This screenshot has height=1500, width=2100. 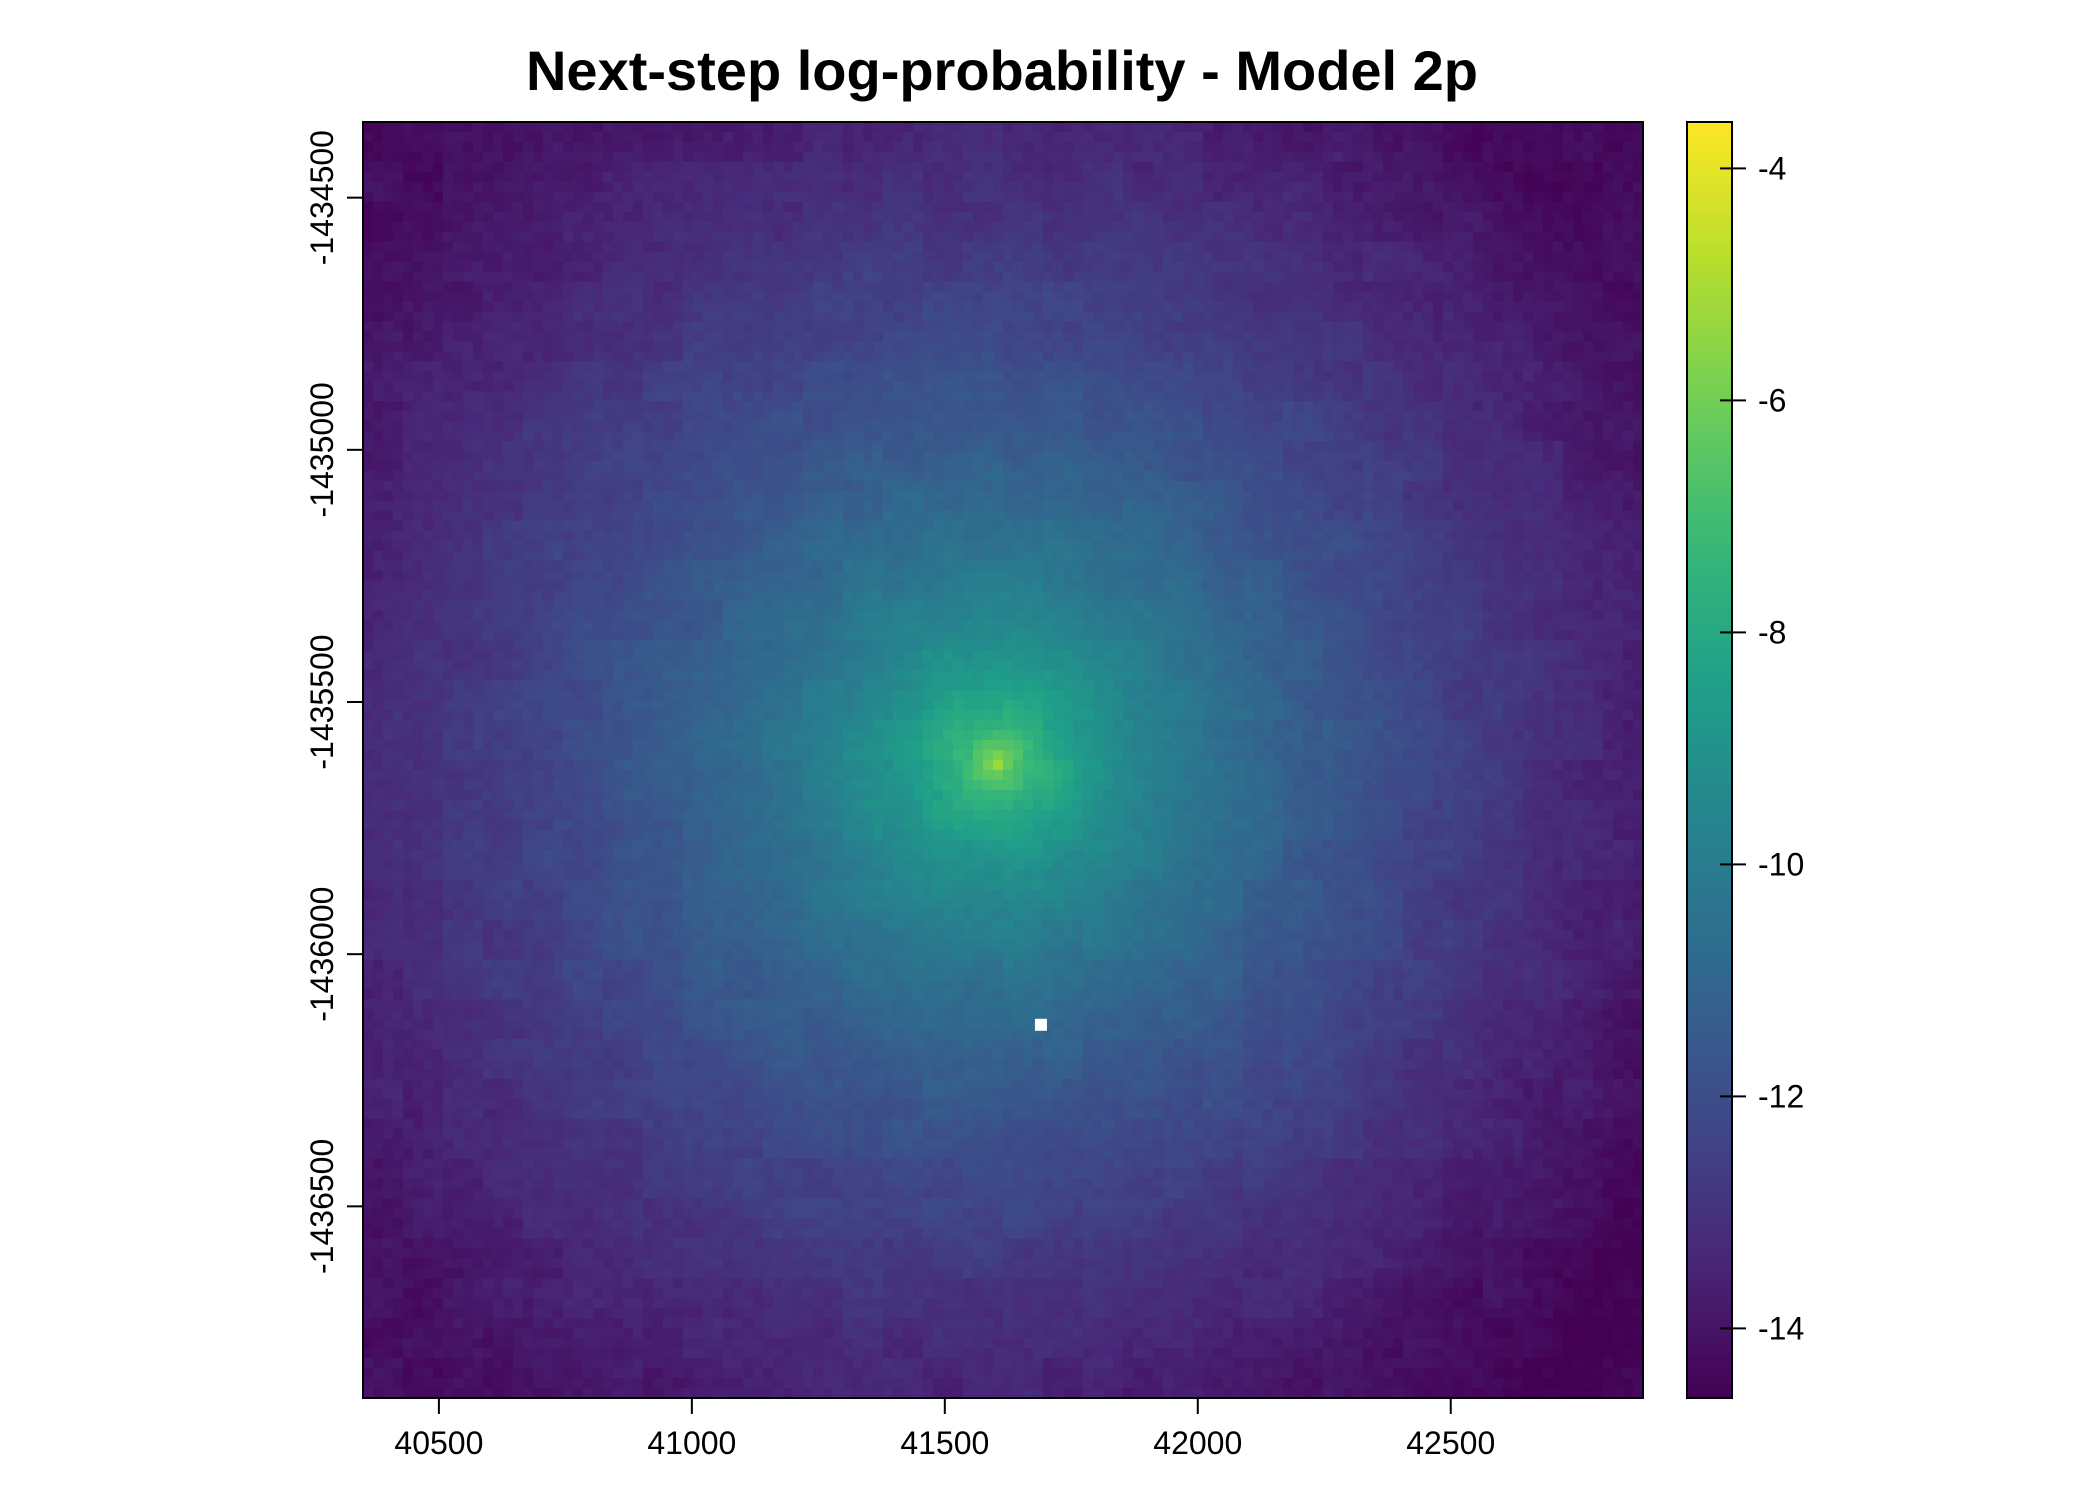 I want to click on colorbar-tick-label: -4, so click(x=1772, y=168).